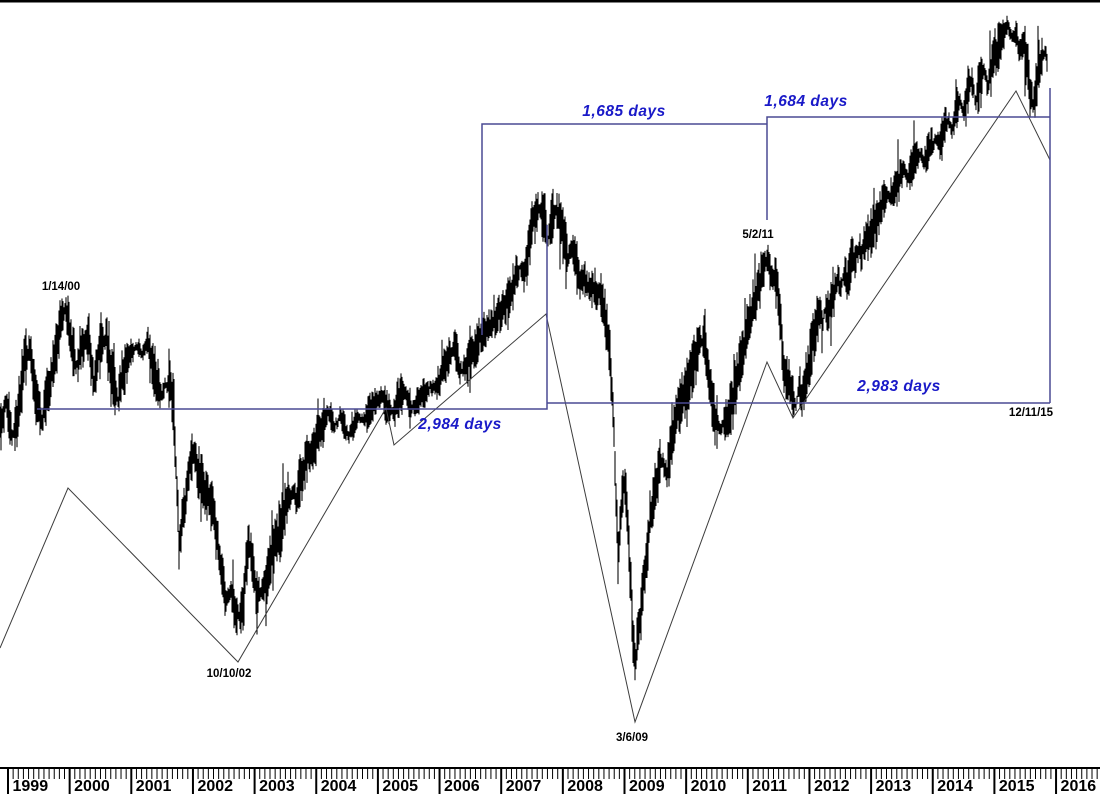 The height and width of the screenshot is (797, 1100). I want to click on date-label-10-10-02: 10/10/02, so click(229, 674).